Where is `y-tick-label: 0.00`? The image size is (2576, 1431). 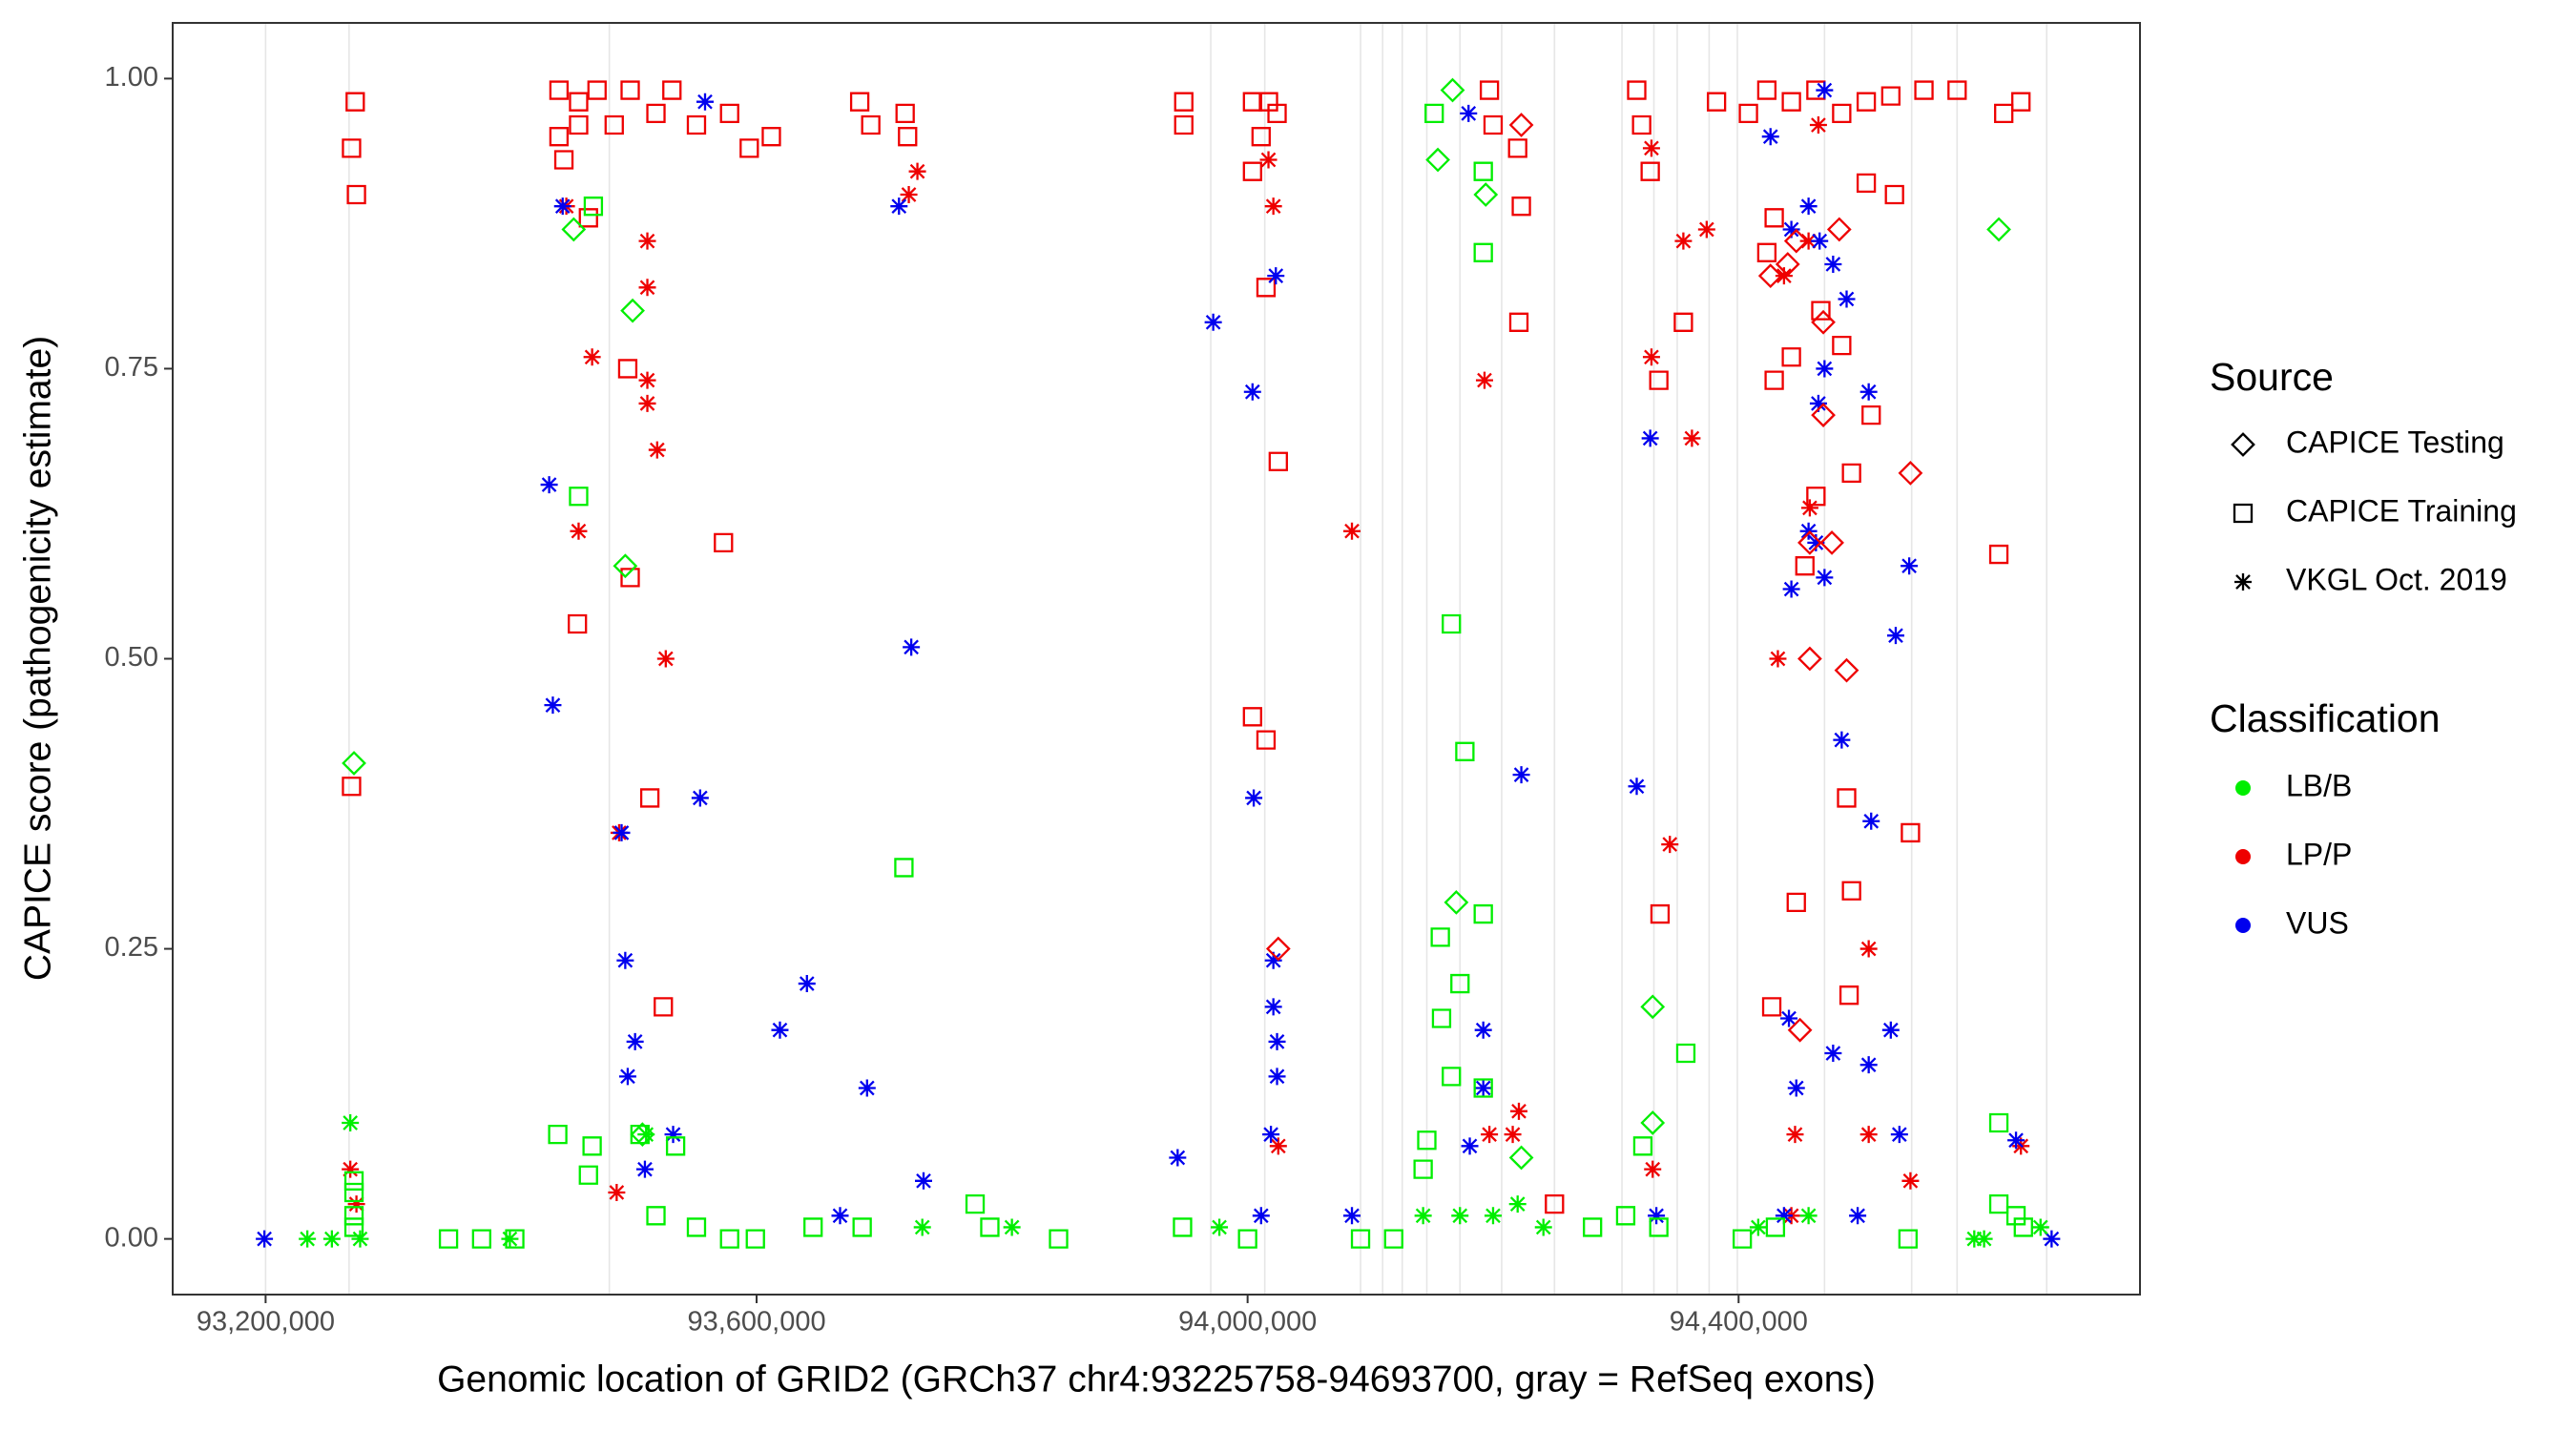 y-tick-label: 0.00 is located at coordinates (131, 1237).